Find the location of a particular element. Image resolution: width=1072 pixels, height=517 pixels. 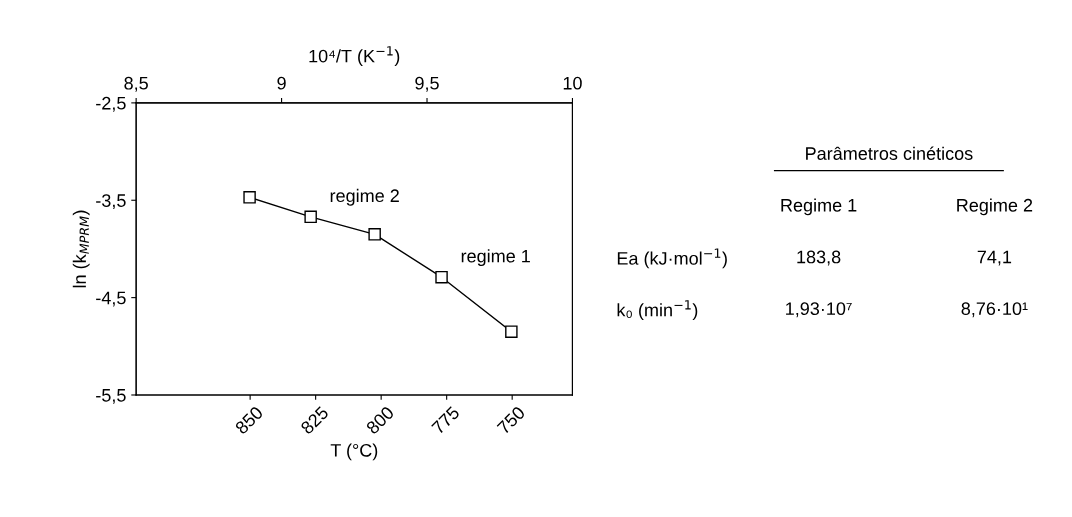

y-tick-label: -3,5 is located at coordinates (111, 202).